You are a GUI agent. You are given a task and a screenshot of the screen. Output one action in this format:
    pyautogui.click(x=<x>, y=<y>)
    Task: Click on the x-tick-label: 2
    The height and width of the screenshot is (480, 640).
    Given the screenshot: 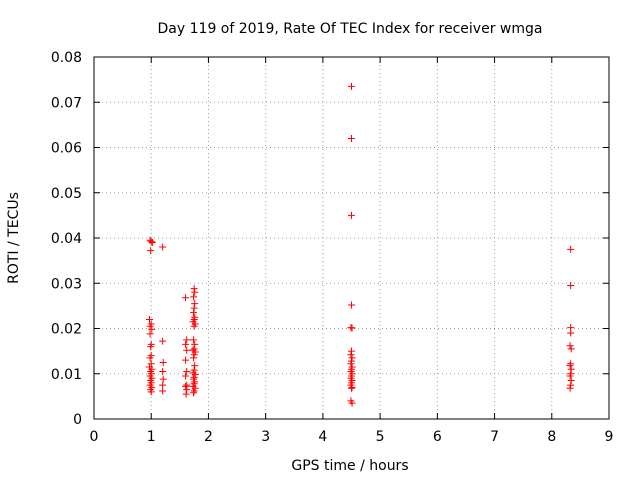 What is the action you would take?
    pyautogui.click(x=208, y=437)
    